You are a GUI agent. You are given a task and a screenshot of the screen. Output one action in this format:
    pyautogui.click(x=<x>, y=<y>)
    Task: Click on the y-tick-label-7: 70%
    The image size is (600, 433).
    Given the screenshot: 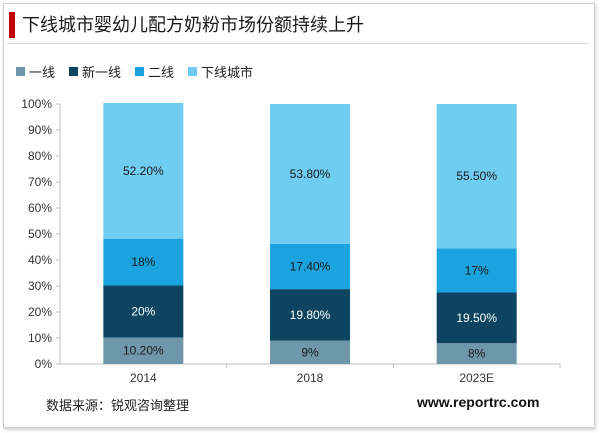 What is the action you would take?
    pyautogui.click(x=40, y=182)
    